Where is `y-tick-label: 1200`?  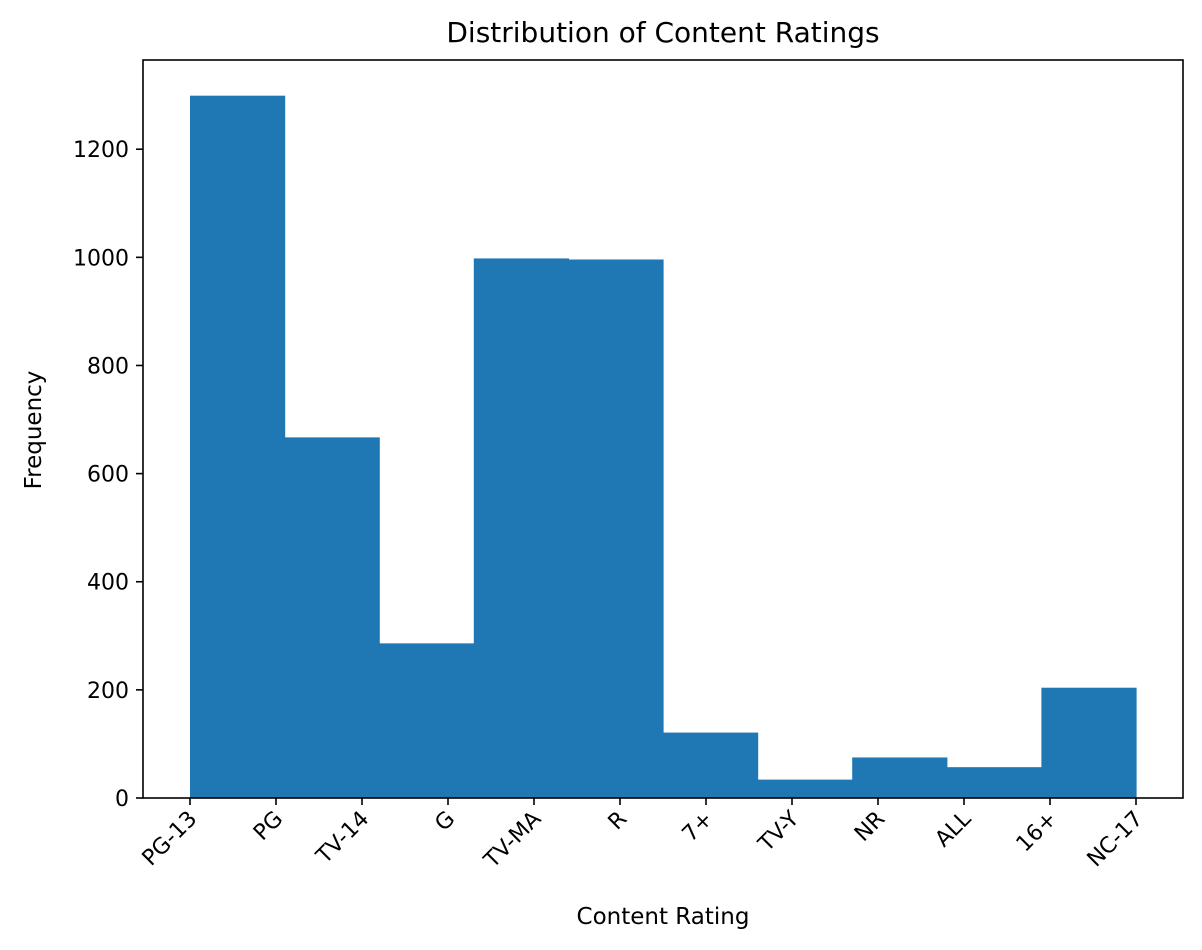
y-tick-label: 1200 is located at coordinates (101, 150).